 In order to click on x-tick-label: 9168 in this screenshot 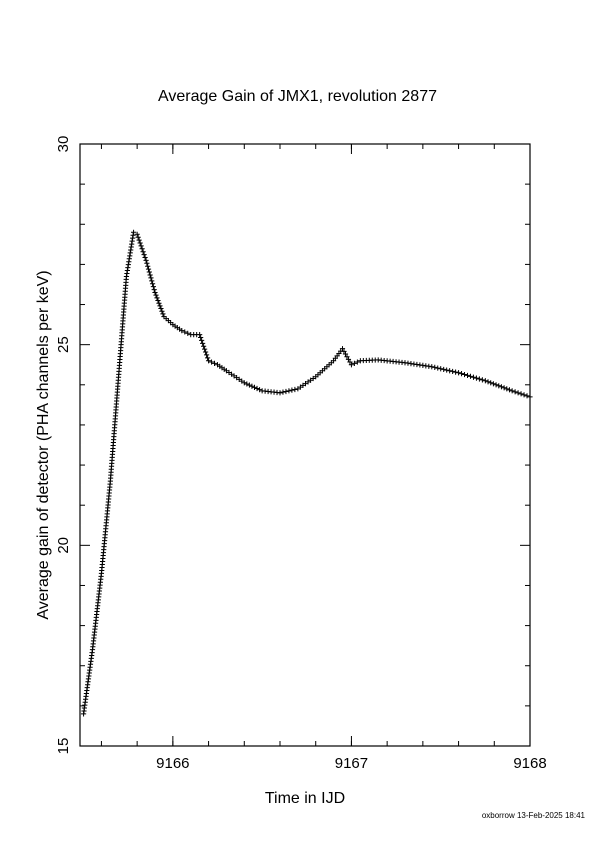, I will do `click(529, 763)`.